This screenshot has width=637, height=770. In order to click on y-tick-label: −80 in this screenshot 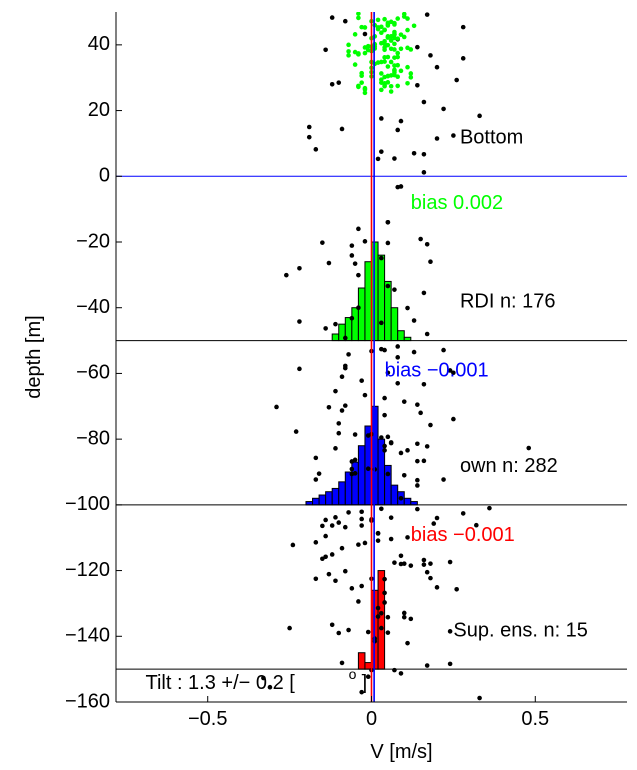, I will do `click(93, 438)`.